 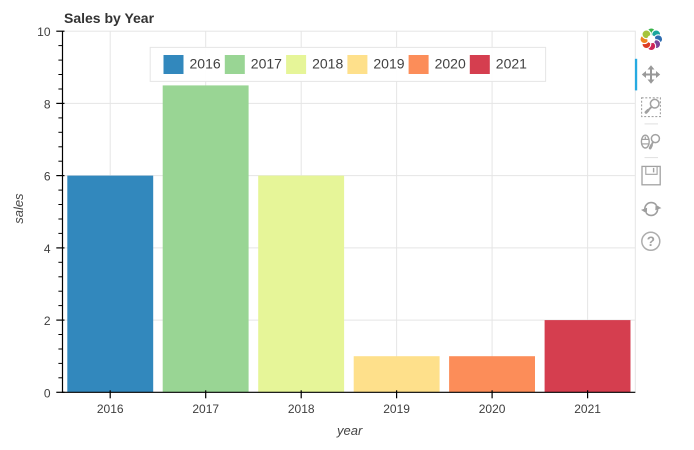 What do you see at coordinates (349, 430) in the screenshot?
I see `svg-text: year` at bounding box center [349, 430].